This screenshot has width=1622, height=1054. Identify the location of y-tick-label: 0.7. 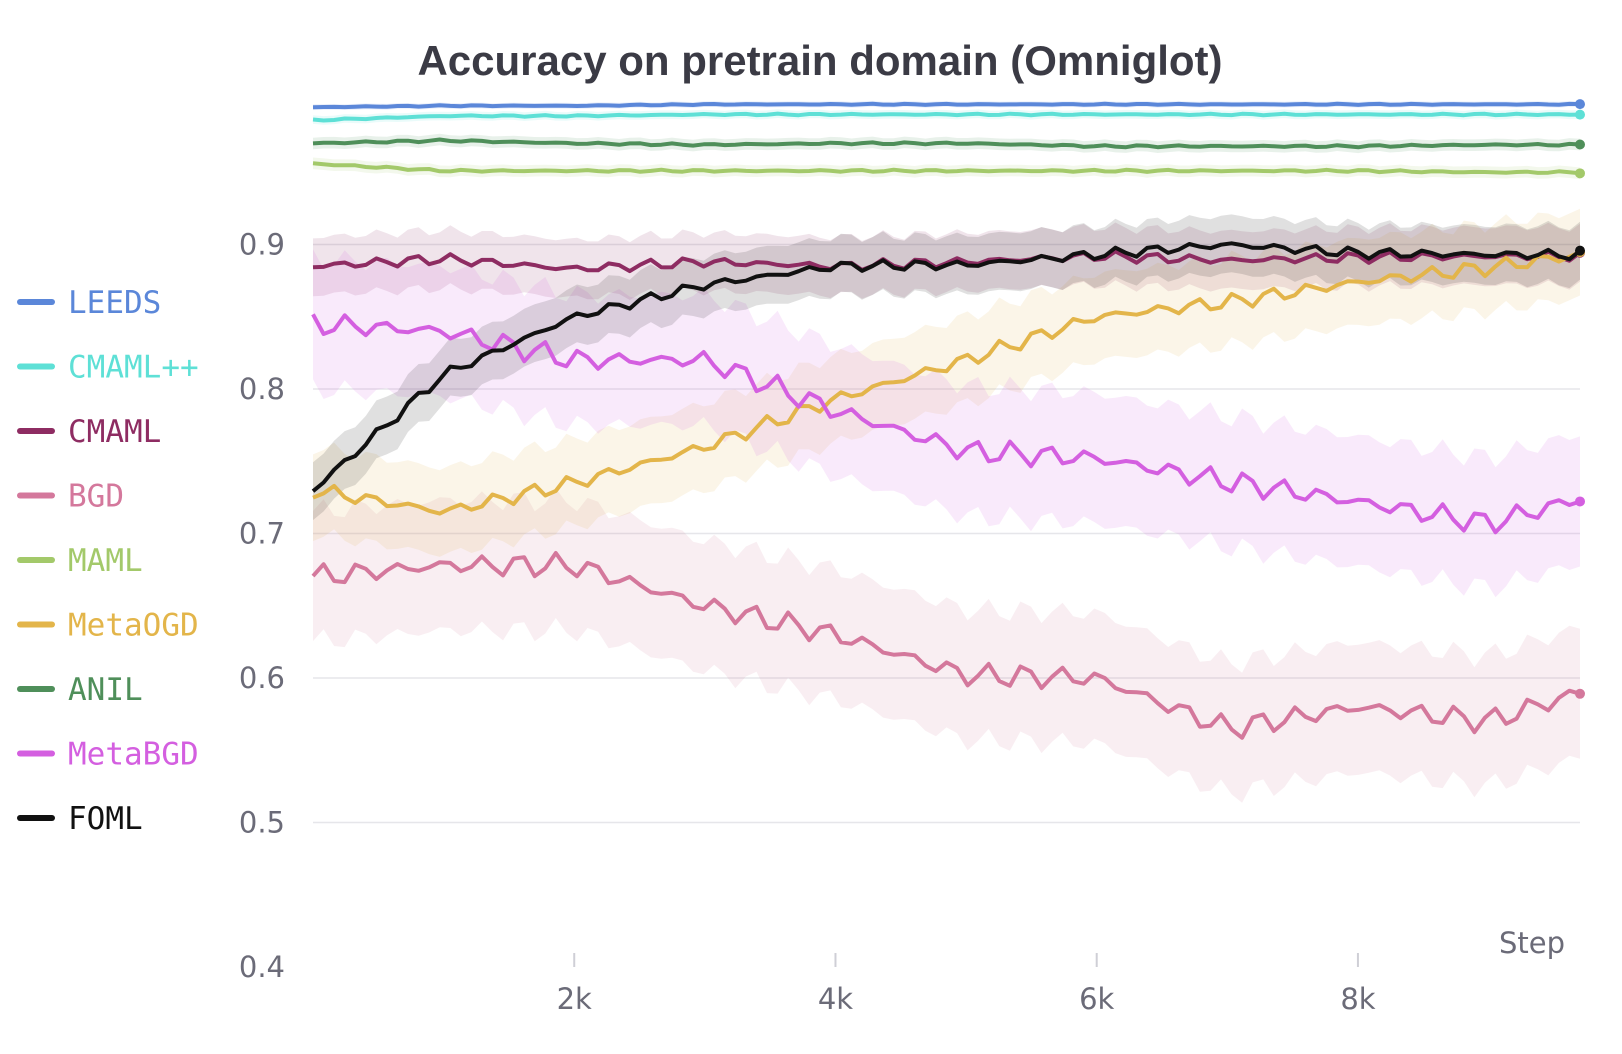
(262, 534).